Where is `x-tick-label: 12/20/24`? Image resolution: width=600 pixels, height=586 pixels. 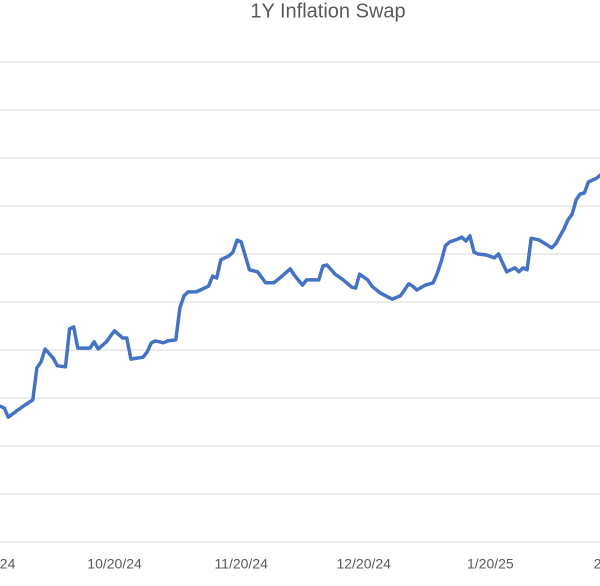
x-tick-label: 12/20/24 is located at coordinates (363, 564).